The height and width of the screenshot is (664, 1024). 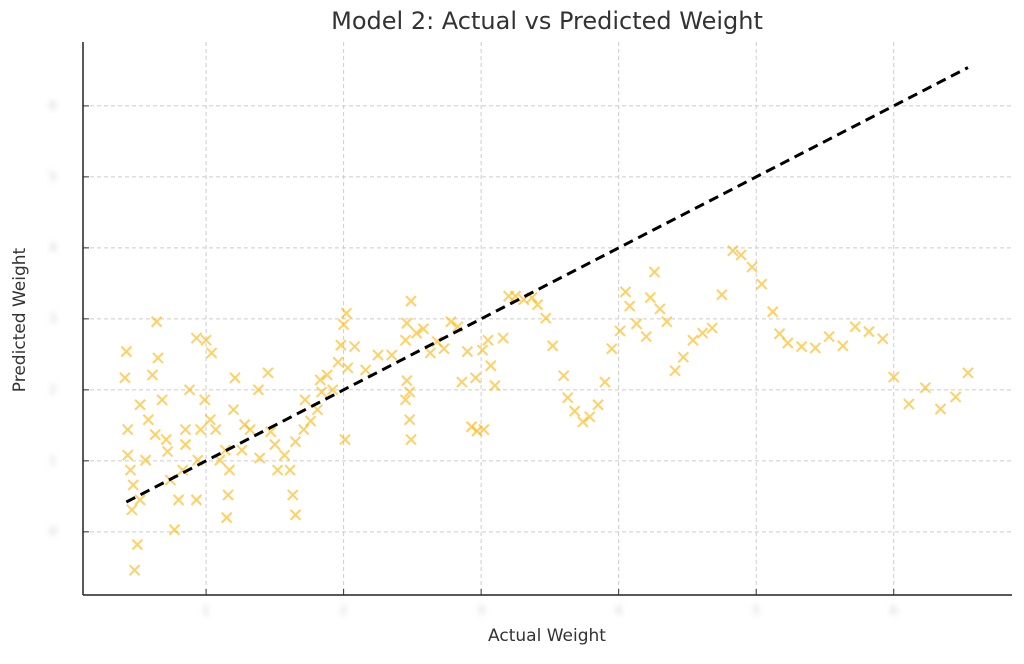 What do you see at coordinates (53, 460) in the screenshot?
I see `y-tick-label: 1` at bounding box center [53, 460].